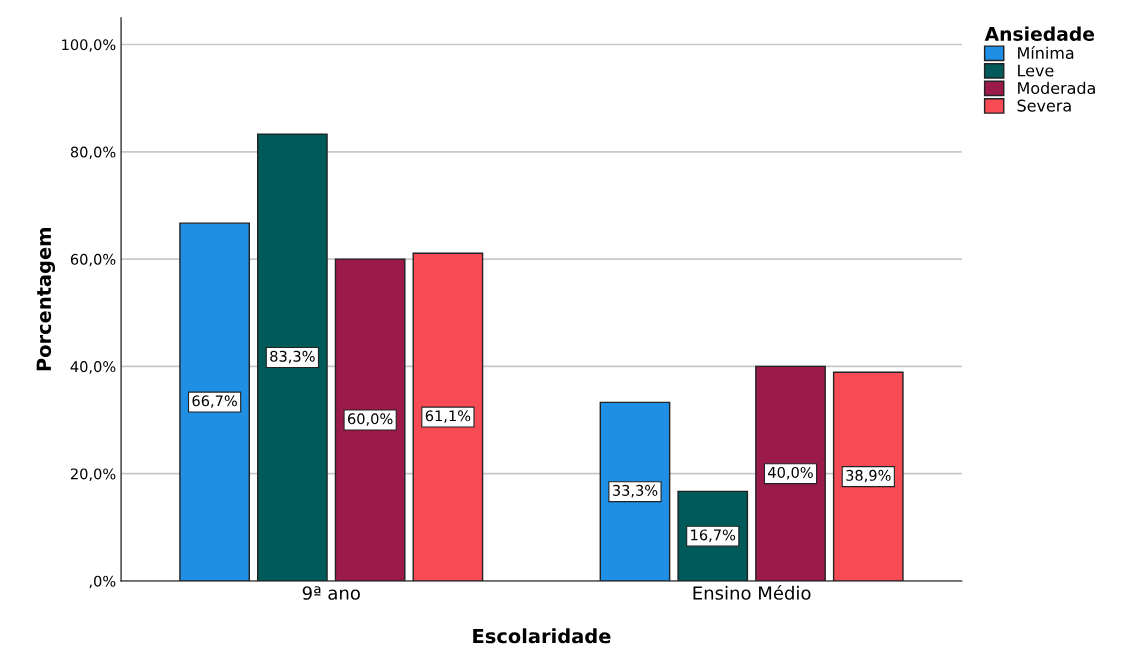  I want to click on legend-label: Mínima, so click(1046, 53).